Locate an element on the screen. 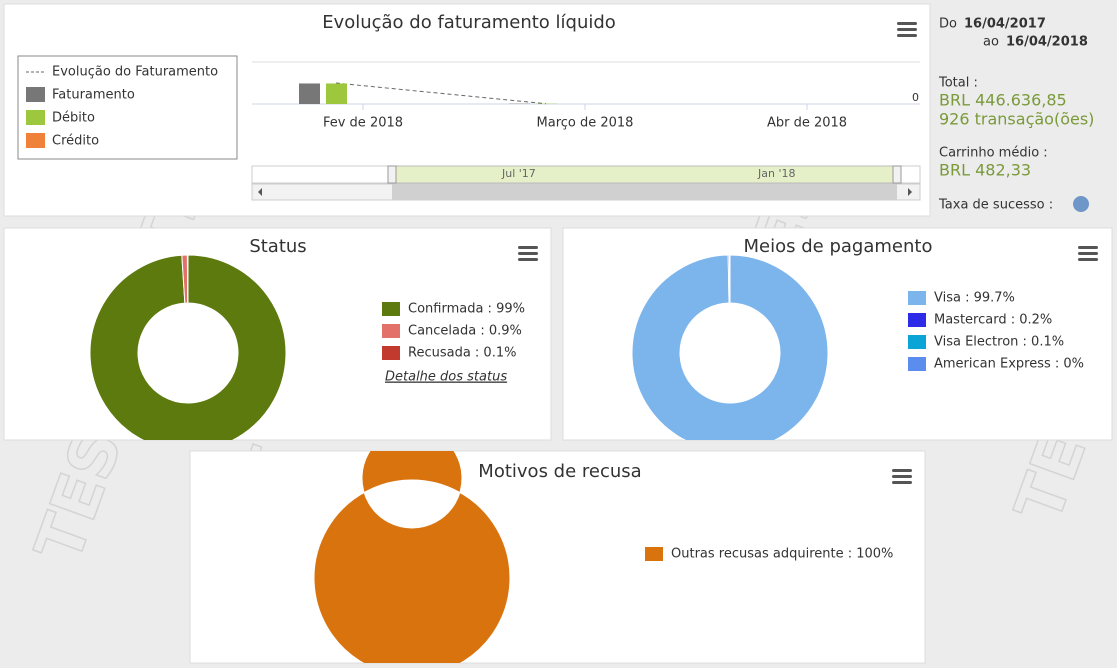  label: Taxa de sucesso : is located at coordinates (995, 205).